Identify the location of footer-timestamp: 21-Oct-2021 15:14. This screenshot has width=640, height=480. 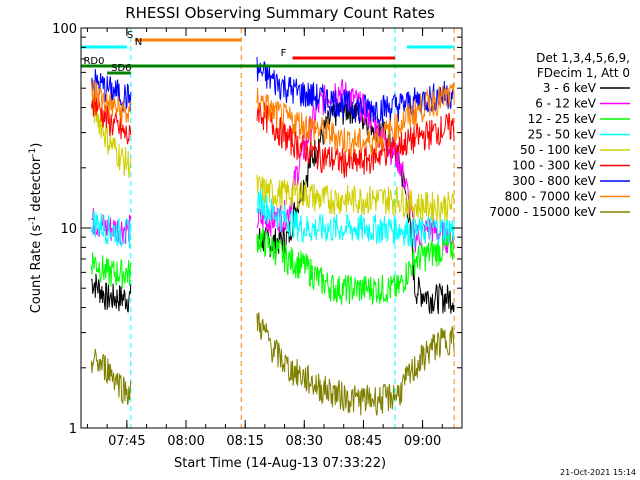
(598, 472).